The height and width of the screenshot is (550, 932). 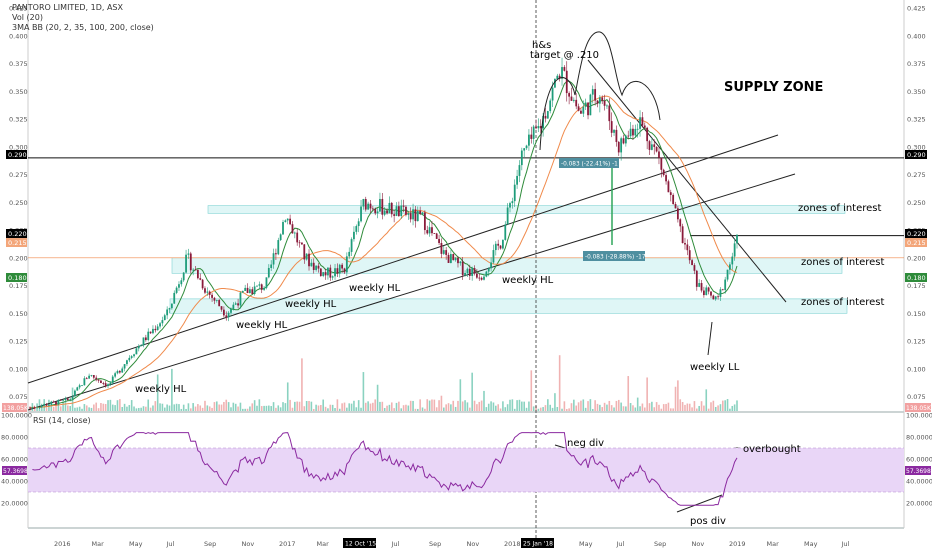 What do you see at coordinates (541, 45) in the screenshot?
I see `hs-label: h&s` at bounding box center [541, 45].